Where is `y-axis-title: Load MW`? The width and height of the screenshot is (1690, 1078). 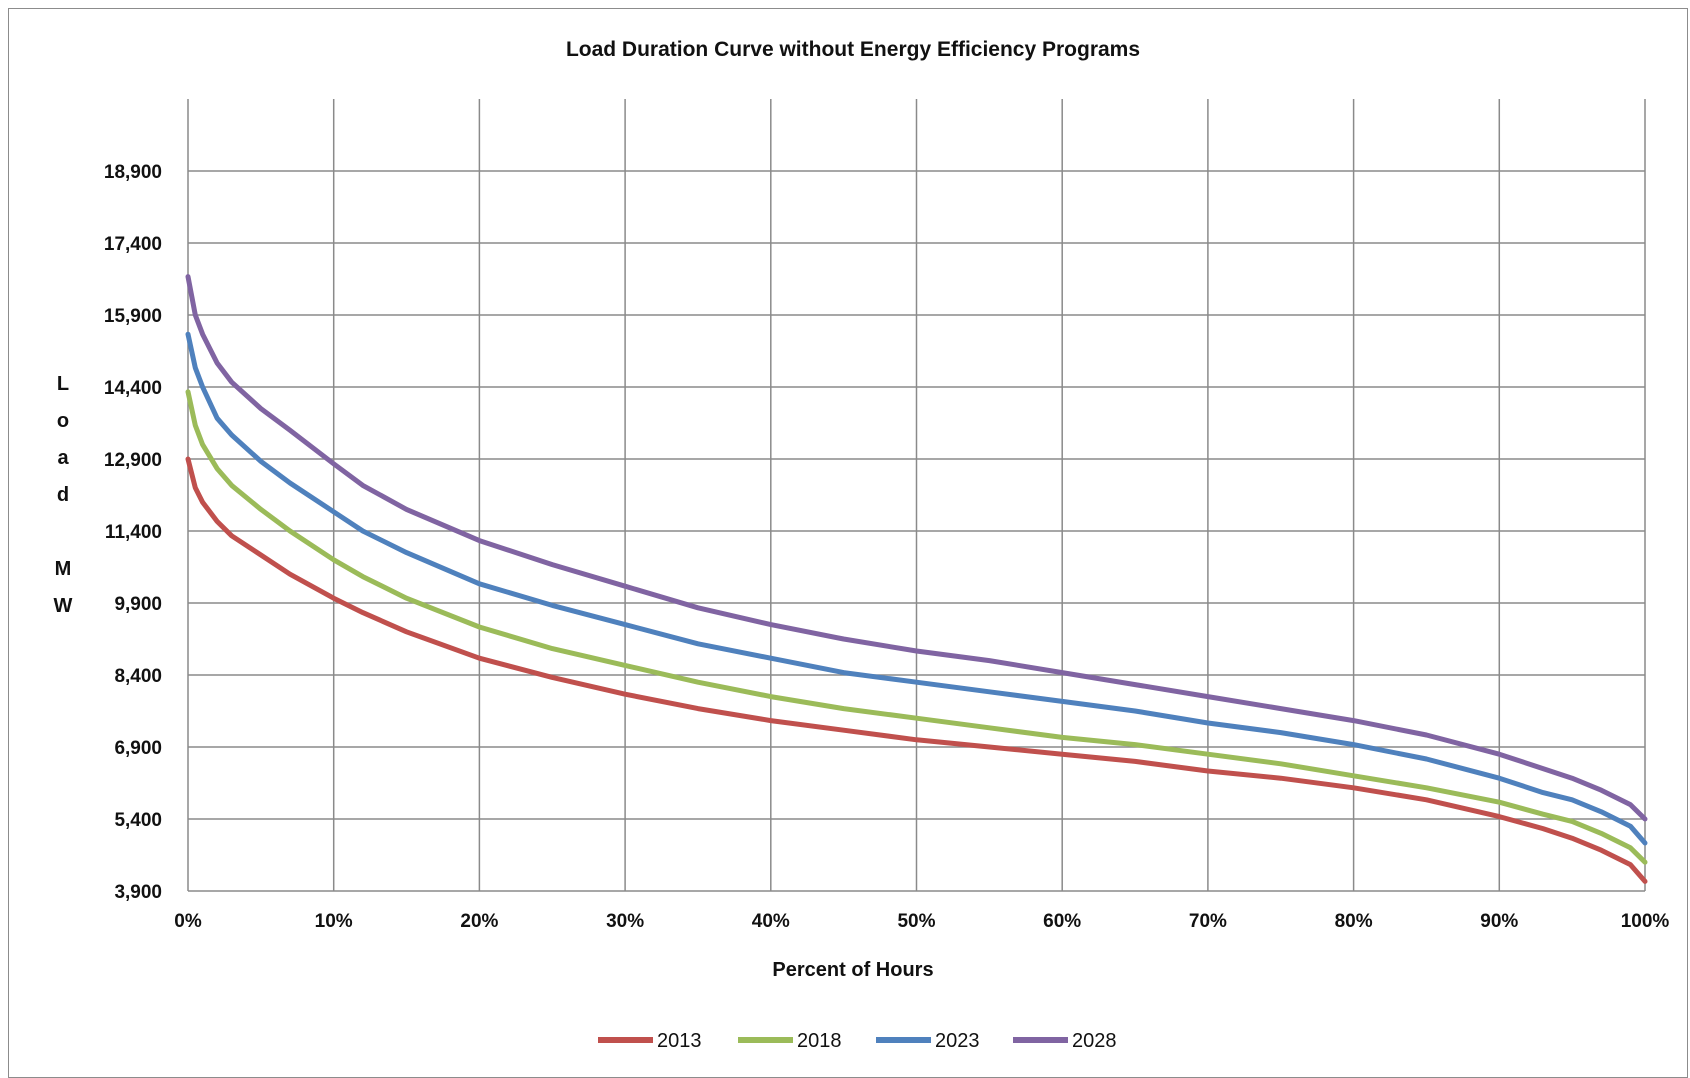
y-axis-title: Load MW is located at coordinates (63, 495).